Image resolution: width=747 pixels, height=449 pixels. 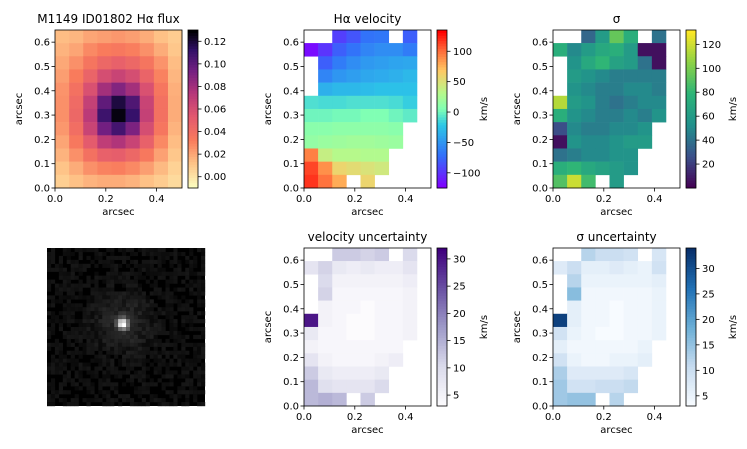 What do you see at coordinates (691, 109) in the screenshot?
I see `colorbar-frame` at bounding box center [691, 109].